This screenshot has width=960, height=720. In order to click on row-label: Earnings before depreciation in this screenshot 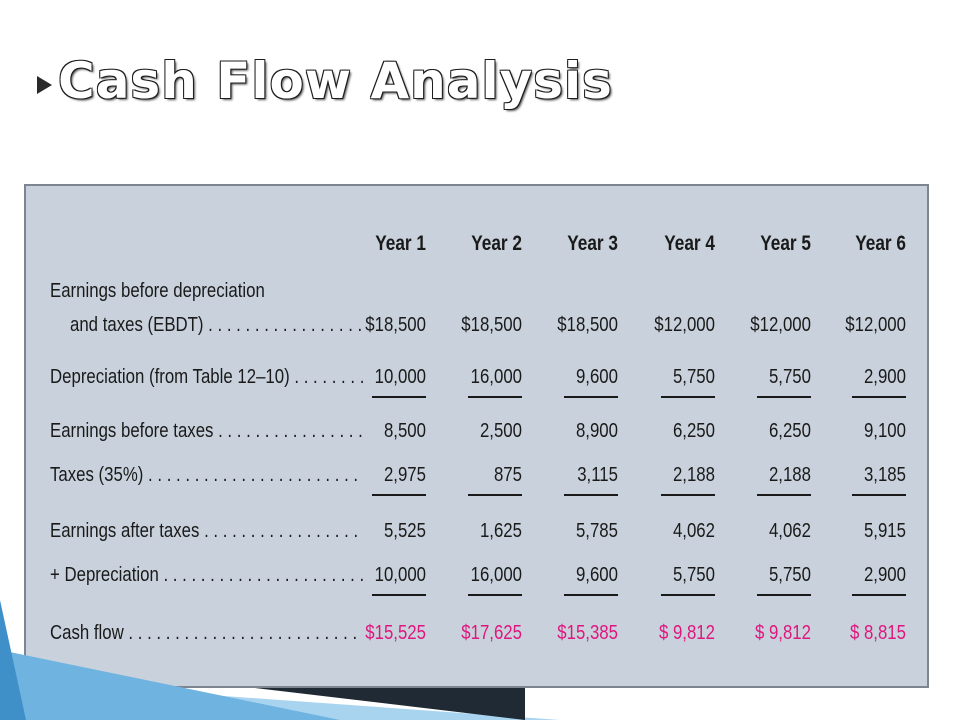, I will do `click(157, 291)`.